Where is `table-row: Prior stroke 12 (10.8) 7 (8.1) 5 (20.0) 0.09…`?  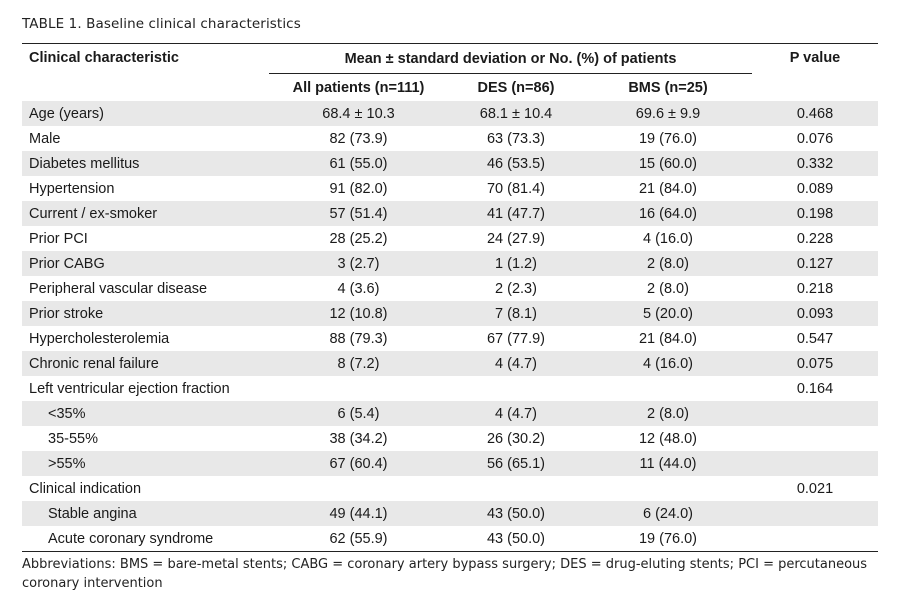 table-row: Prior stroke 12 (10.8) 7 (8.1) 5 (20.0) 0.09… is located at coordinates (450, 313).